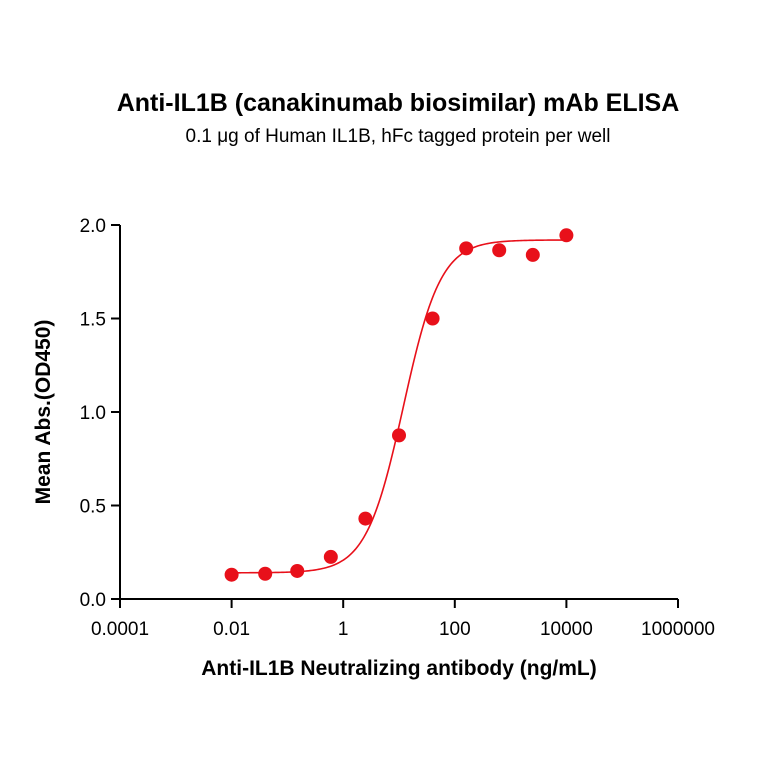  I want to click on y-ticks: 0.0 0.5 1.0 1.5 2.0, so click(100, 413).